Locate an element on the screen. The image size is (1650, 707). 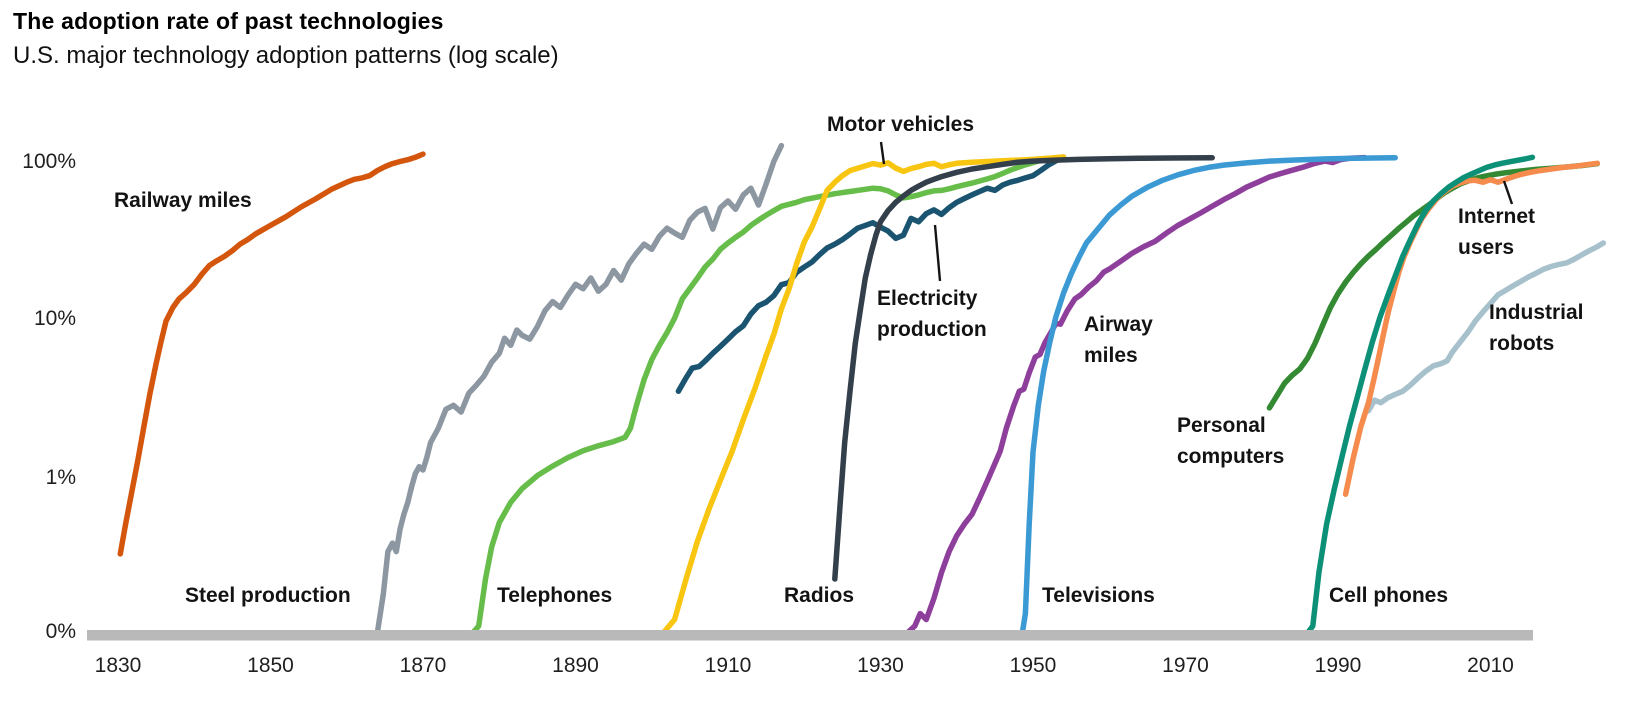
series-label-line: Airway is located at coordinates (1118, 324).